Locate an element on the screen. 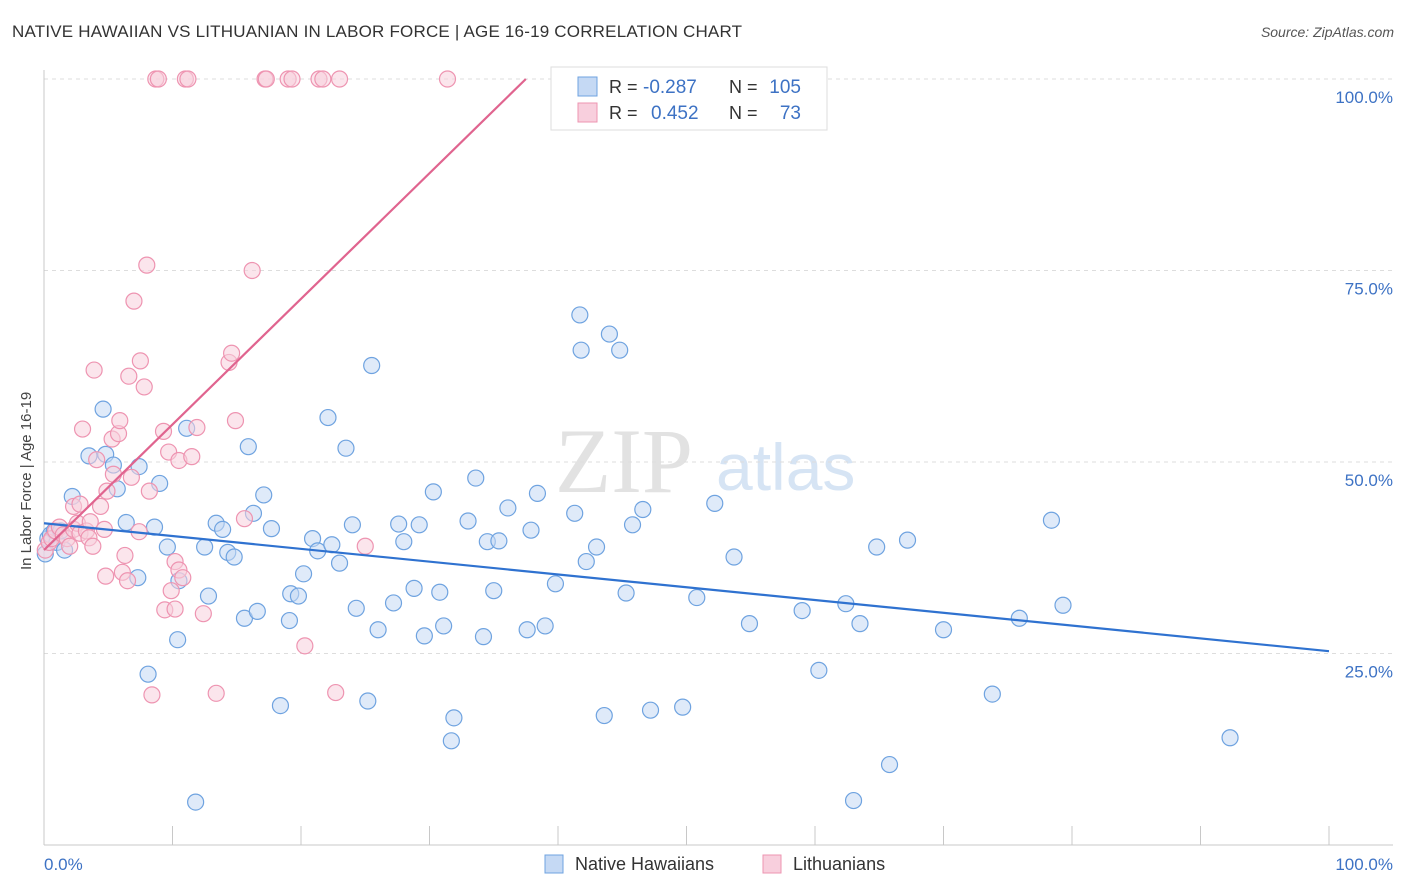 Image resolution: width=1406 pixels, height=892 pixels. y-tick-label-50: 50.0% is located at coordinates (1369, 480).